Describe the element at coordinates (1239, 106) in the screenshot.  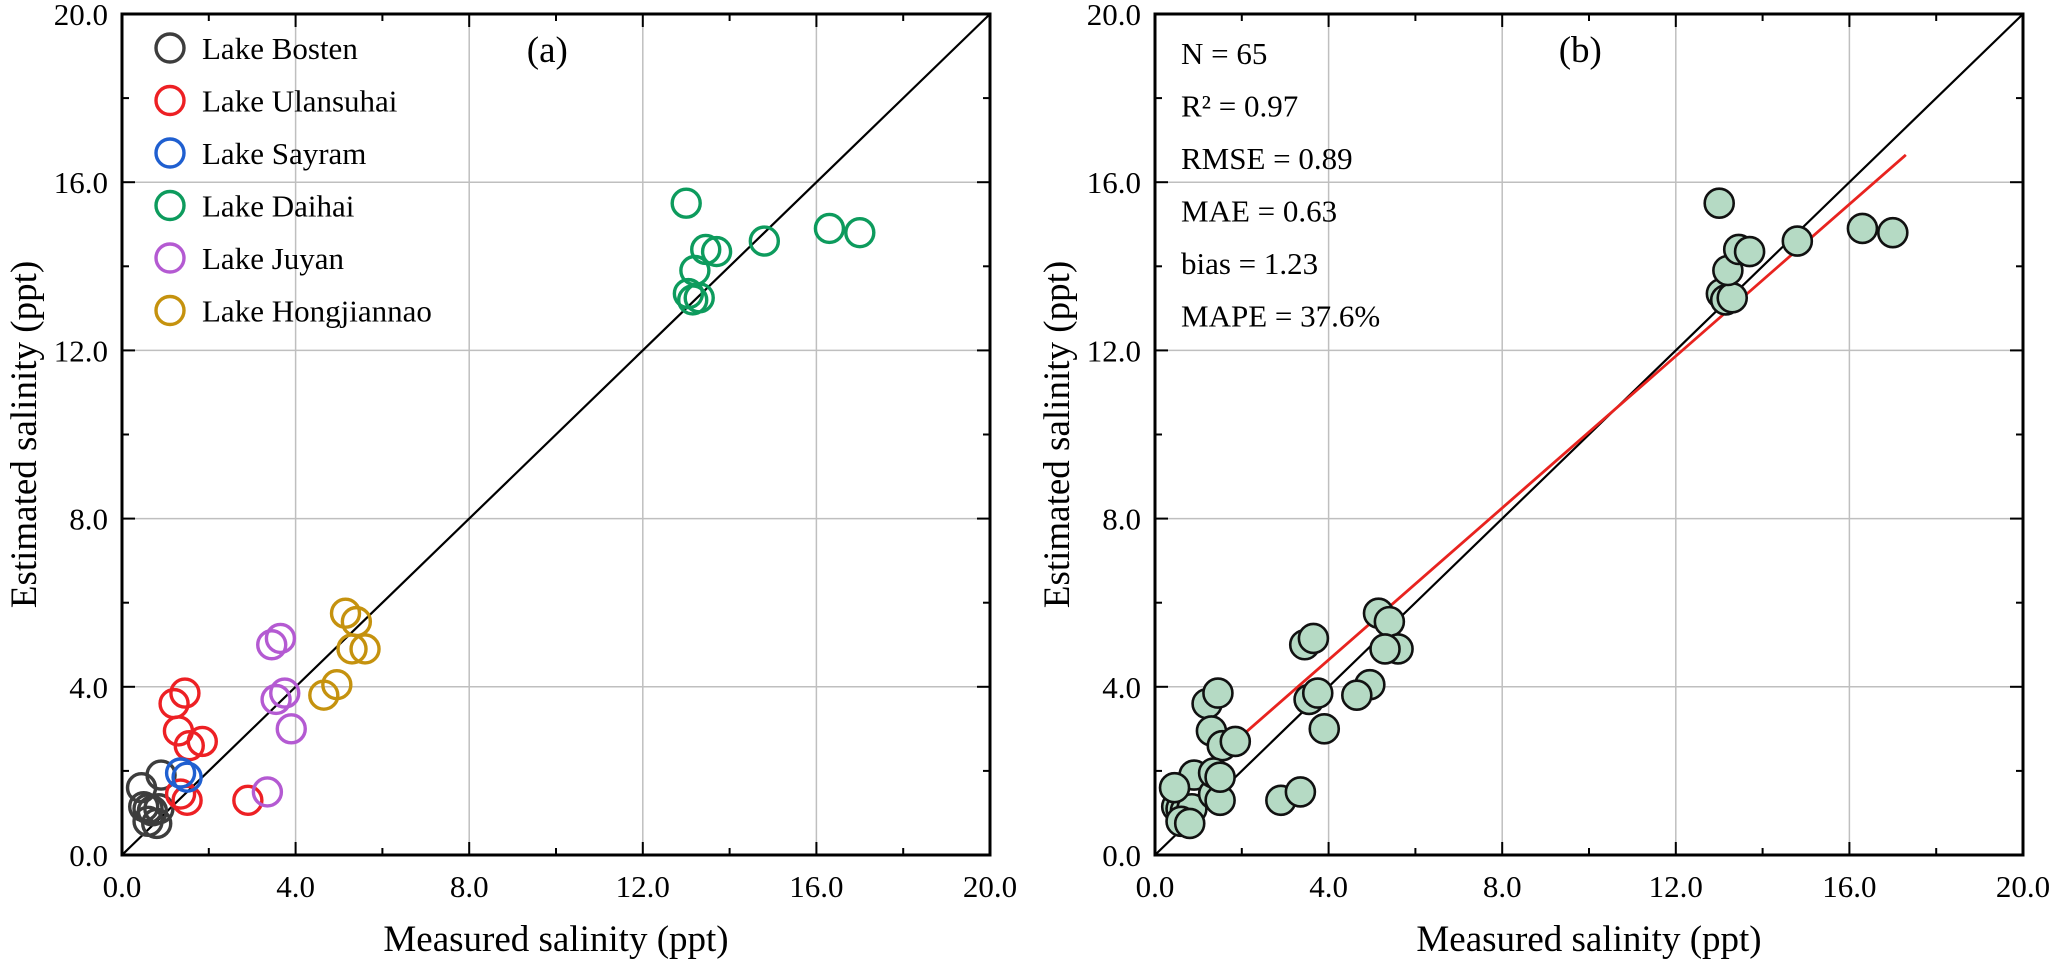
I see `stat-annotation: R² = 0.97` at that location.